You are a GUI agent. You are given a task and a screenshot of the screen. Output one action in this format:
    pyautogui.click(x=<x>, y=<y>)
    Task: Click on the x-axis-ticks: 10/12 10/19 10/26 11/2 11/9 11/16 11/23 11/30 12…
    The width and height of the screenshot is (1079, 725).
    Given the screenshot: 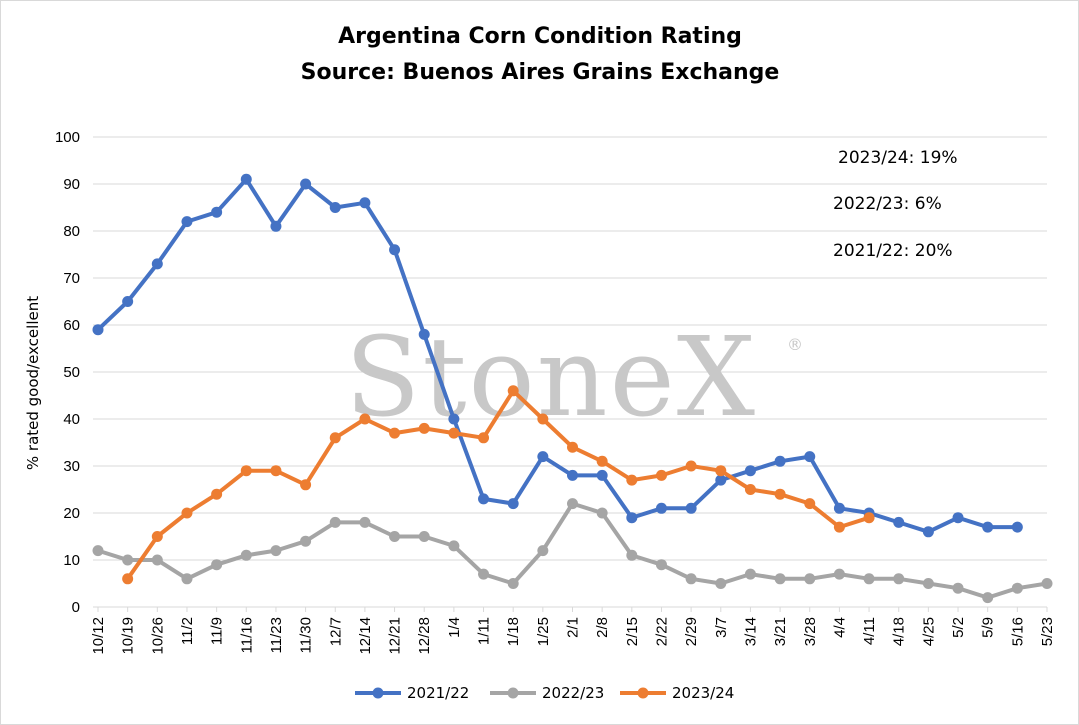 What is the action you would take?
    pyautogui.click(x=573, y=631)
    